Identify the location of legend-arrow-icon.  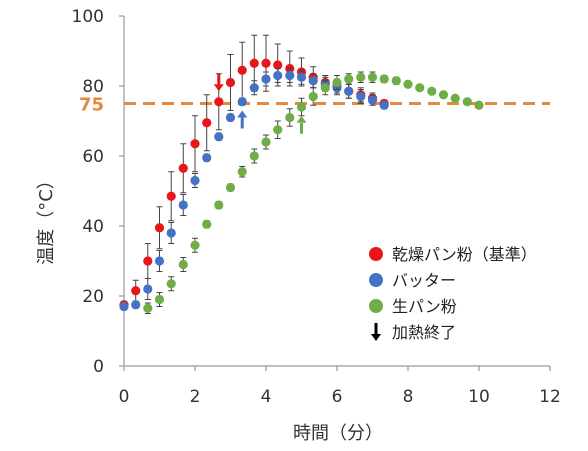
(376, 332).